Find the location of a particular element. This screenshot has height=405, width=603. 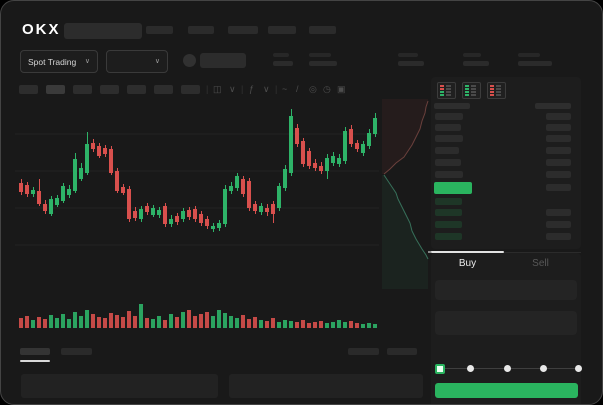

orderbook-view-bids-icon is located at coordinates (471, 90).